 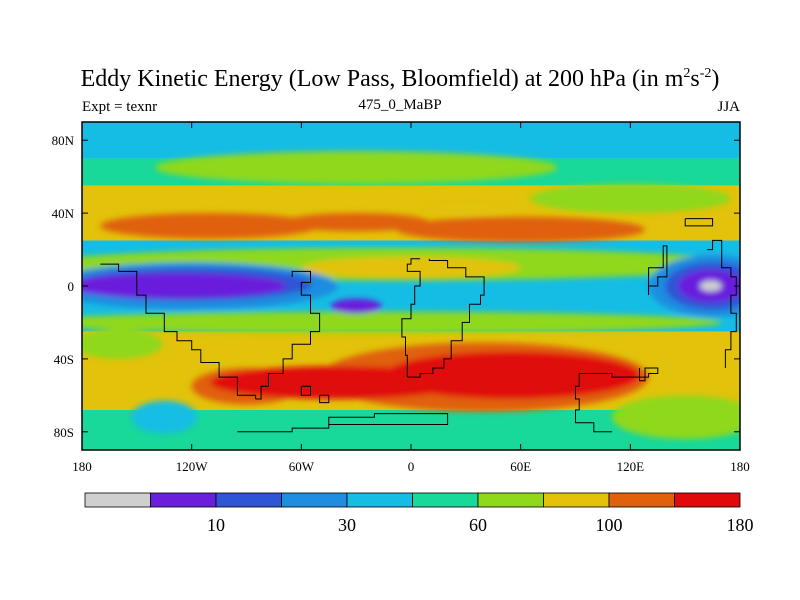 What do you see at coordinates (122, 344) in the screenshot?
I see `south-green-west` at bounding box center [122, 344].